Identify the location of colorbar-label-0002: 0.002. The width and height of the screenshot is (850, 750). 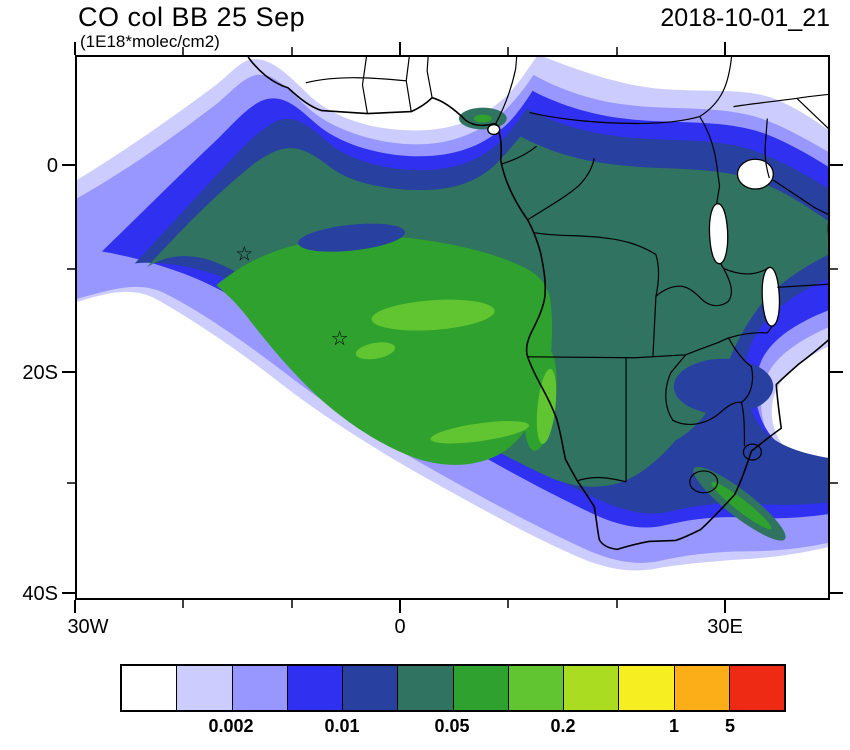
(231, 726).